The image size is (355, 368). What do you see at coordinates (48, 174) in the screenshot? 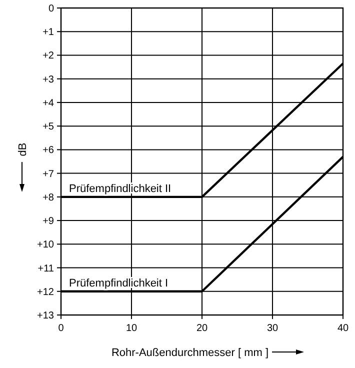
I see `y-tick-label: +7` at bounding box center [48, 174].